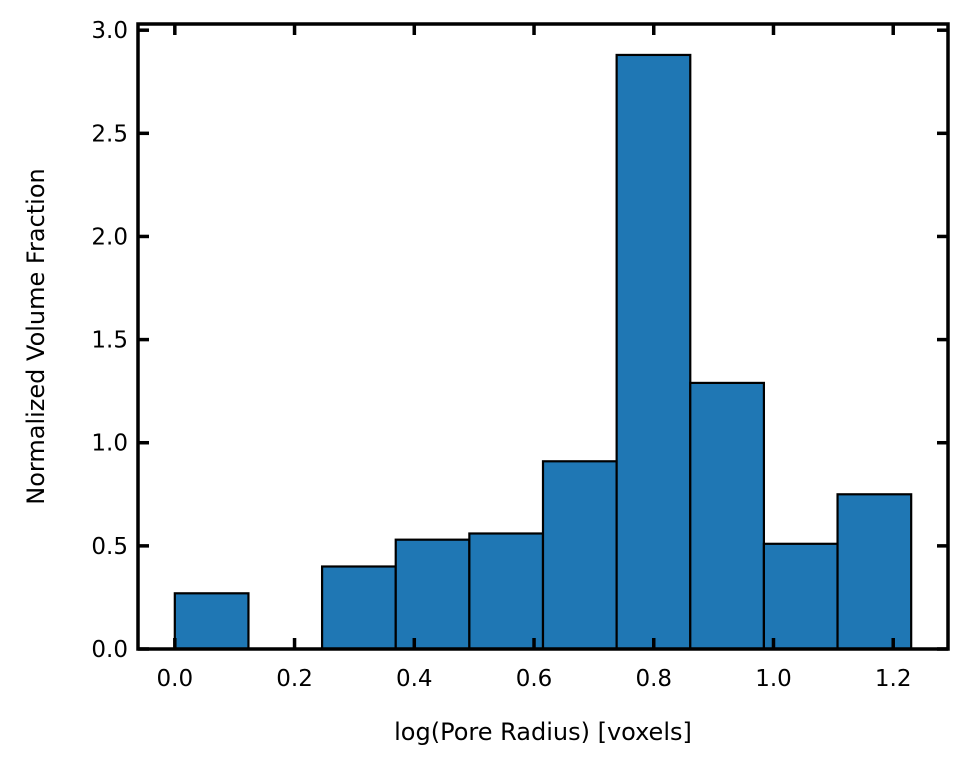  What do you see at coordinates (653, 679) in the screenshot?
I see `x-tick-label: 0.8` at bounding box center [653, 679].